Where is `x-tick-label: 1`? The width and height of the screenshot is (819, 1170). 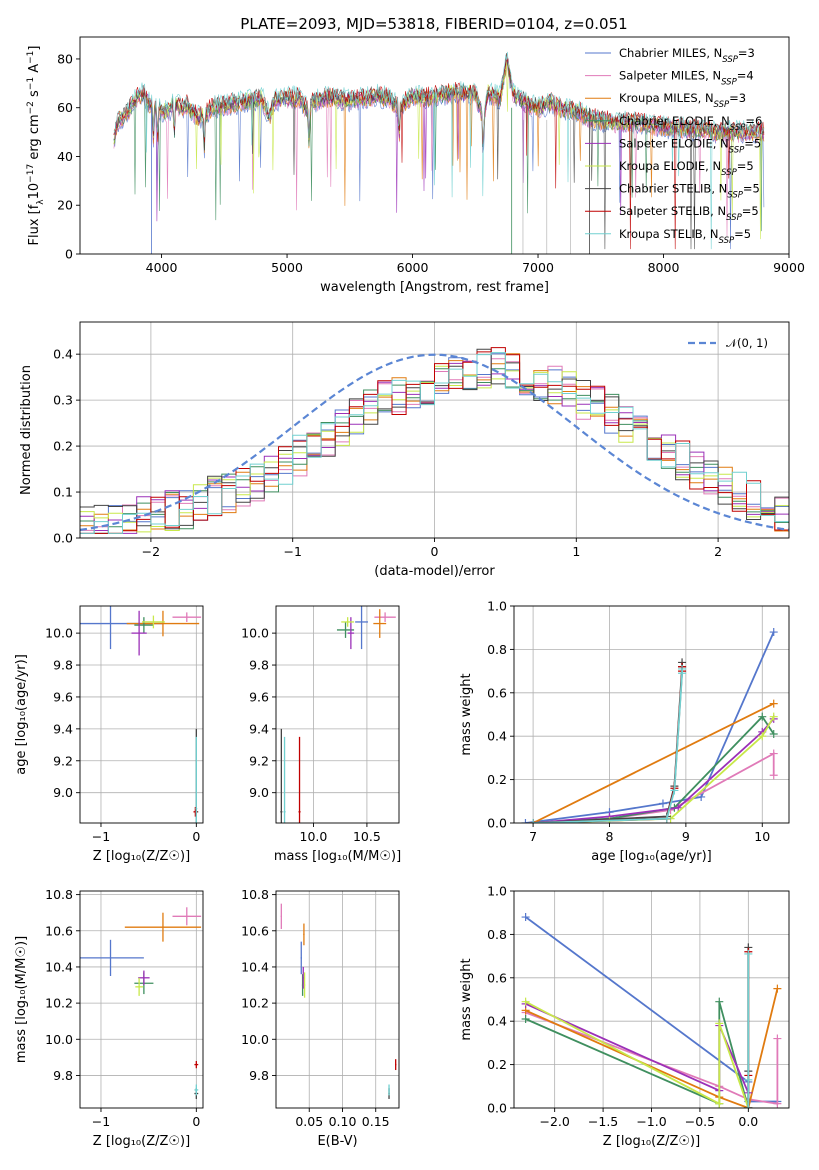 x-tick-label: 1 is located at coordinates (576, 551).